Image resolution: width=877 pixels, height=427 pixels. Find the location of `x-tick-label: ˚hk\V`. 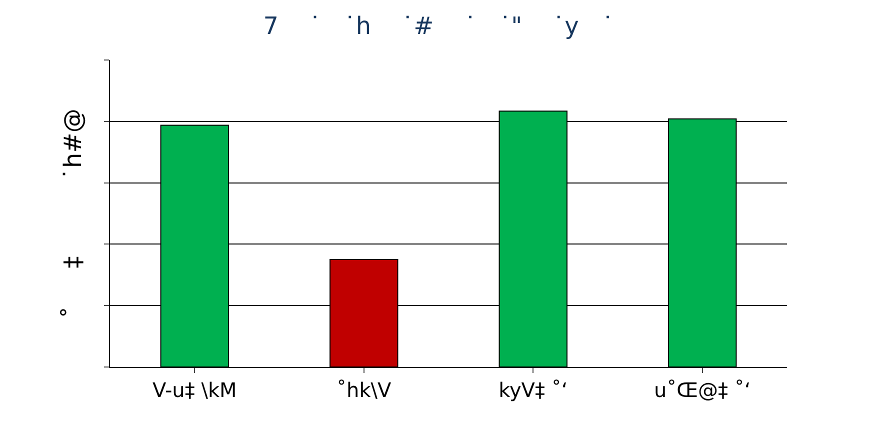

x-tick-label: ˚hk\V is located at coordinates (364, 390).